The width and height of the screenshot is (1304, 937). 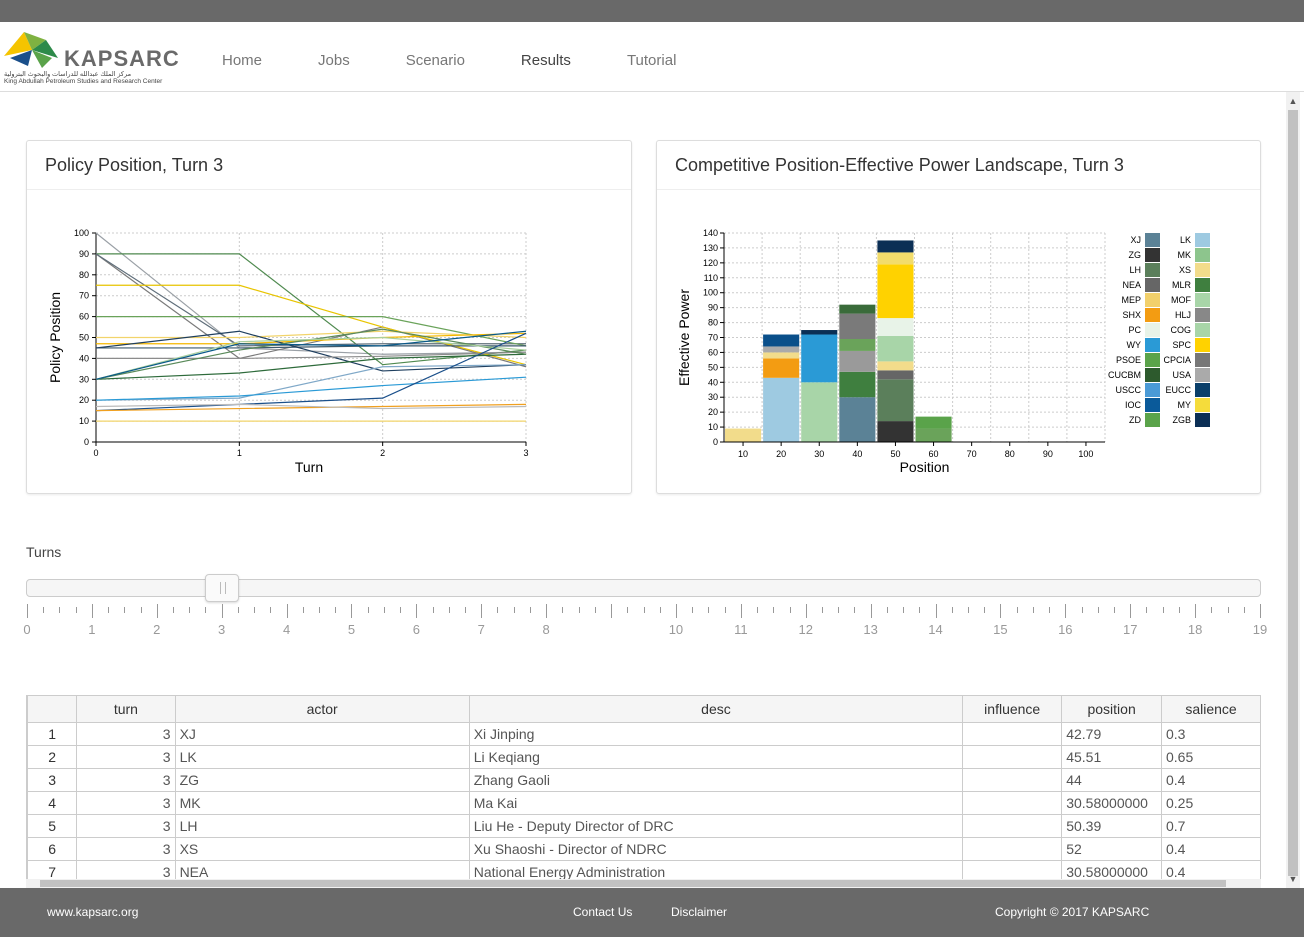 What do you see at coordinates (716, 709) in the screenshot?
I see `column-header: desc` at bounding box center [716, 709].